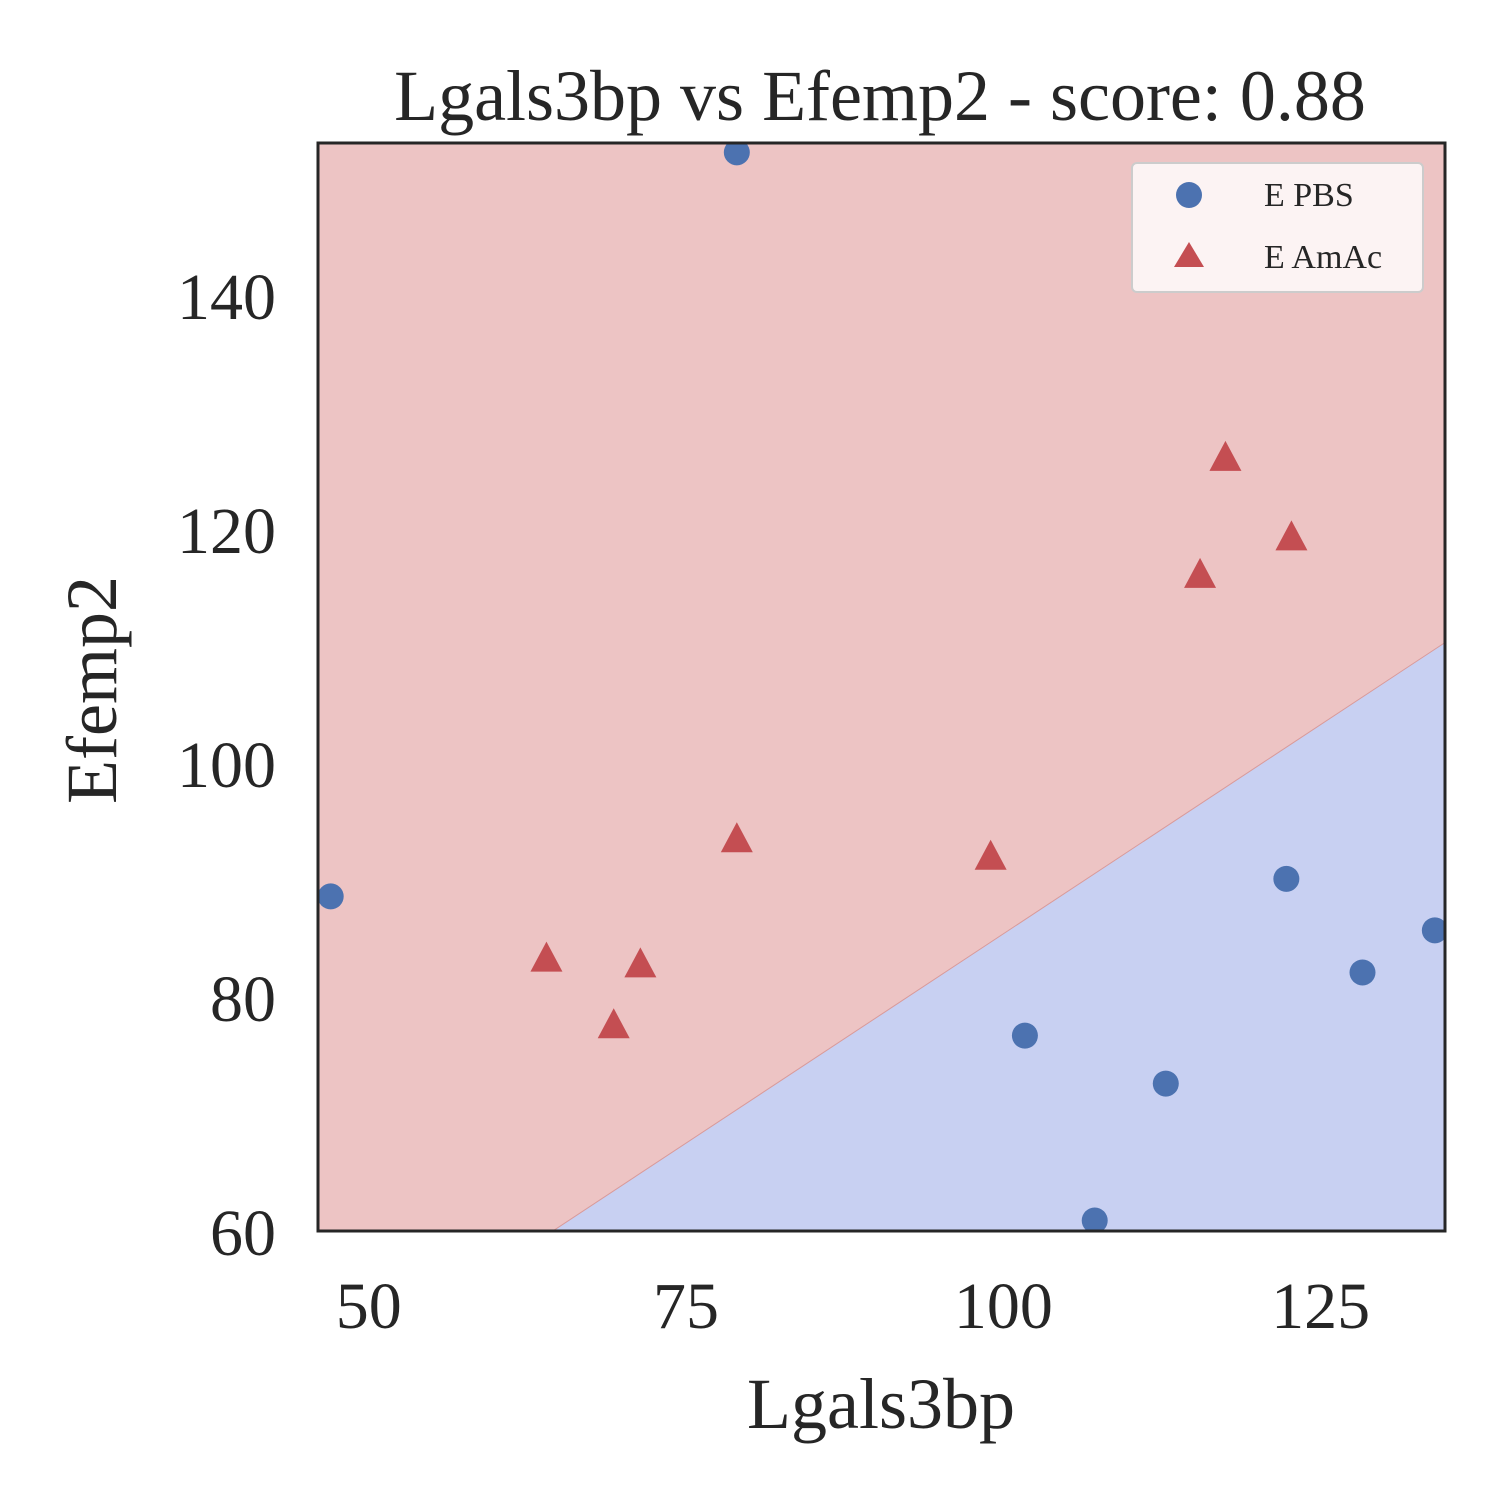  I want to click on legend-box, so click(1277, 227).